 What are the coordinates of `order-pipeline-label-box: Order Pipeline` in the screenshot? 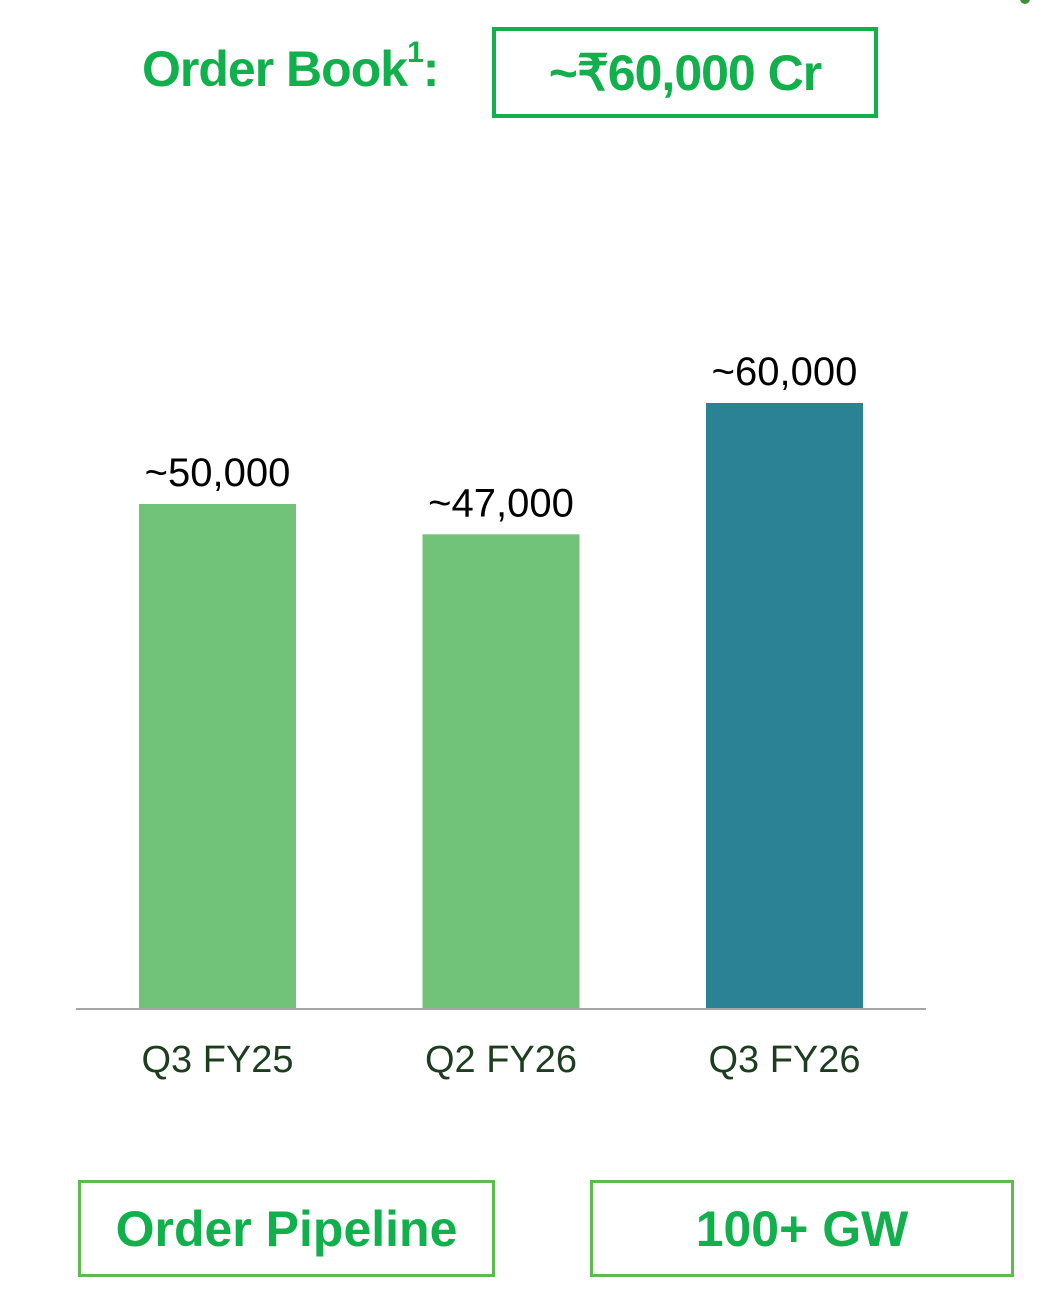 It's located at (286, 1228).